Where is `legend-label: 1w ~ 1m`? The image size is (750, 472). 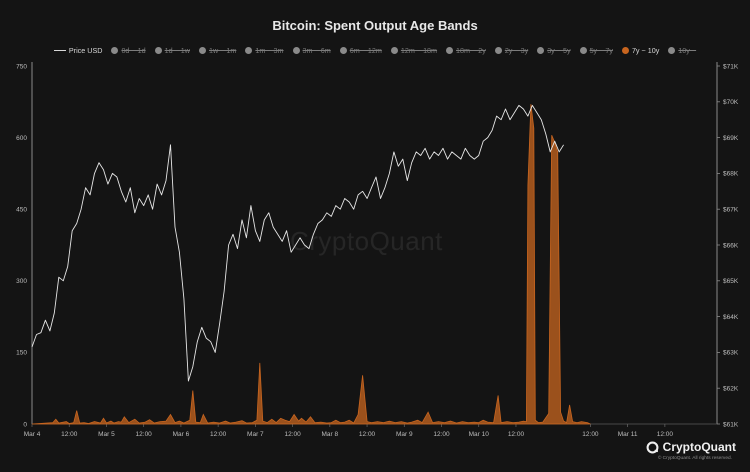
legend-label: 1w ~ 1m is located at coordinates (223, 50).